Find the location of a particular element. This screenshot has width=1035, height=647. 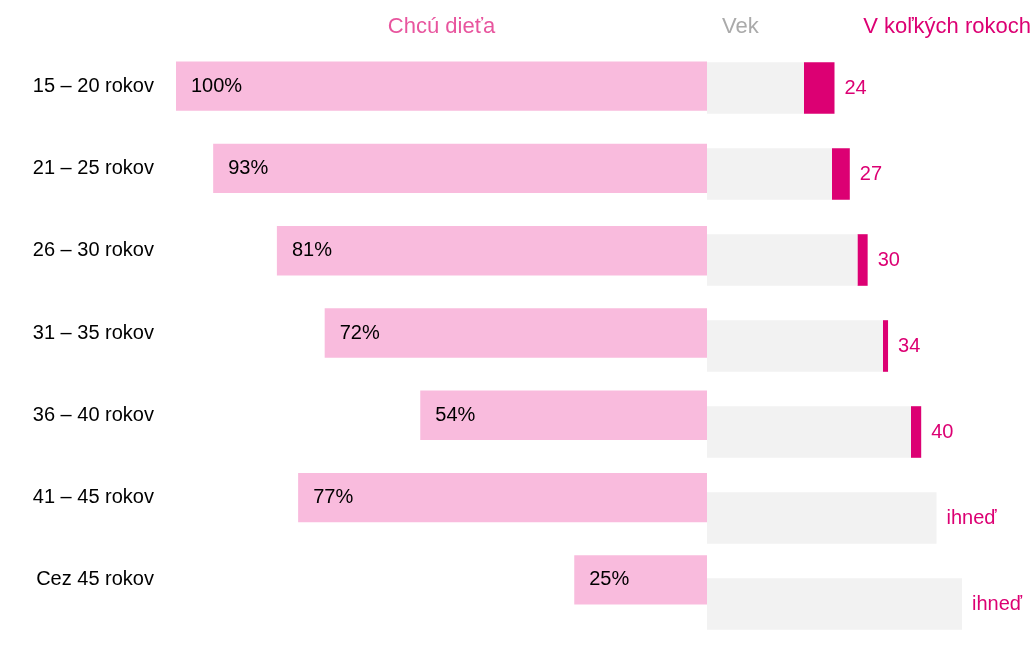

annotation: ihneď is located at coordinates (972, 516).